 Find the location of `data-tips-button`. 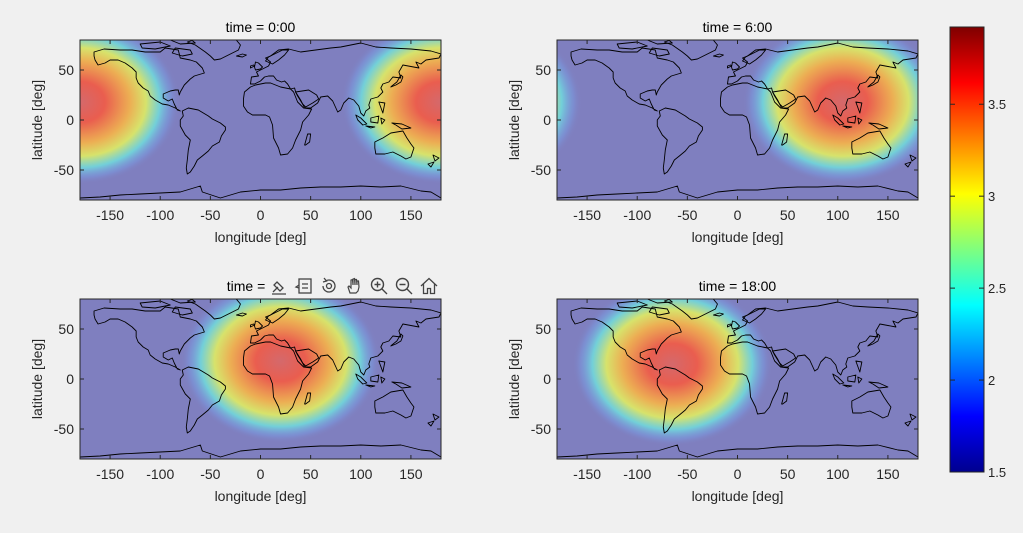

data-tips-button is located at coordinates (304, 286).